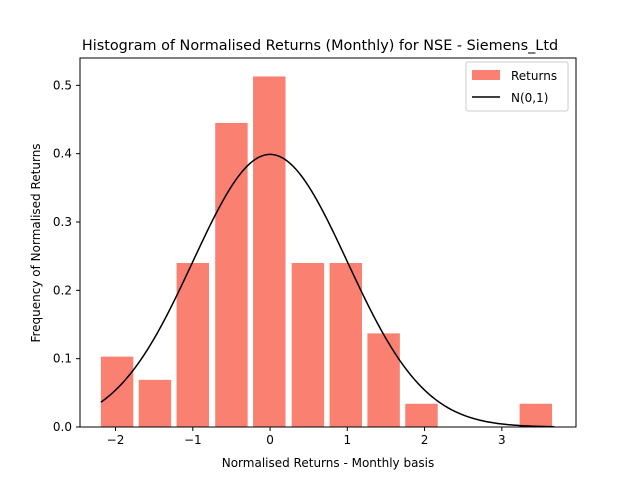  Describe the element at coordinates (306, 437) in the screenshot. I see `x-axis-ticks: −2 −1 0 1 2 3` at that location.